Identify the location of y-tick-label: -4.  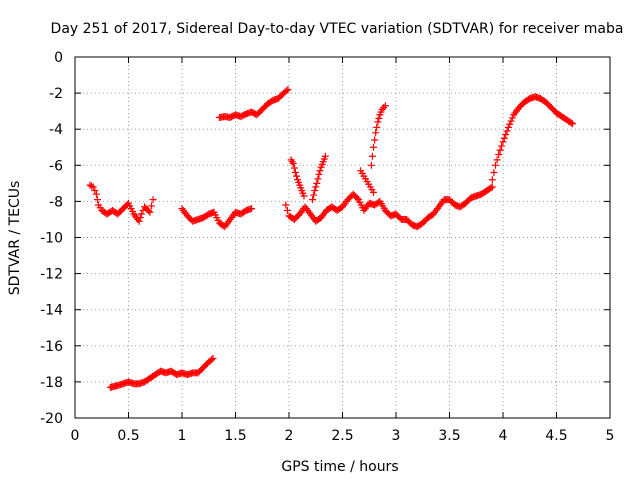
(56, 130).